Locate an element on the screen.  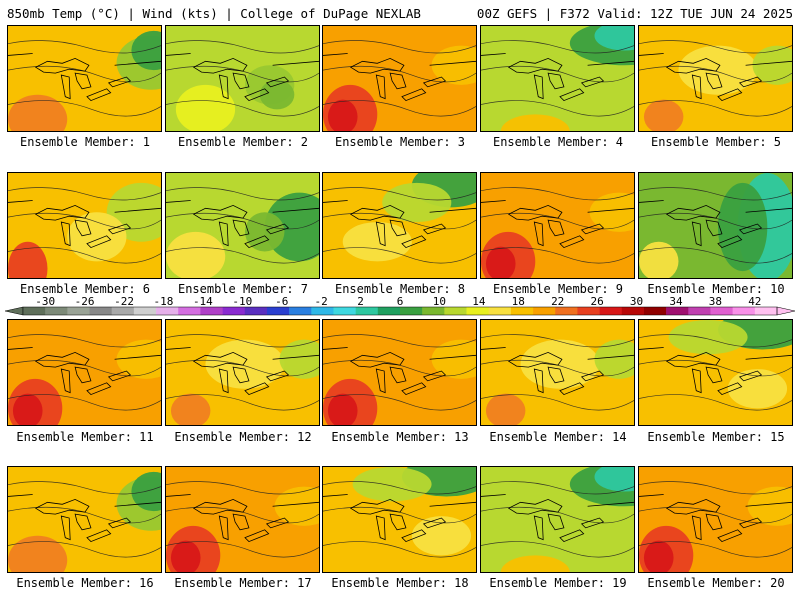
ensemble-member-label: Ensemble Member: 6 is located at coordinates (85, 289).